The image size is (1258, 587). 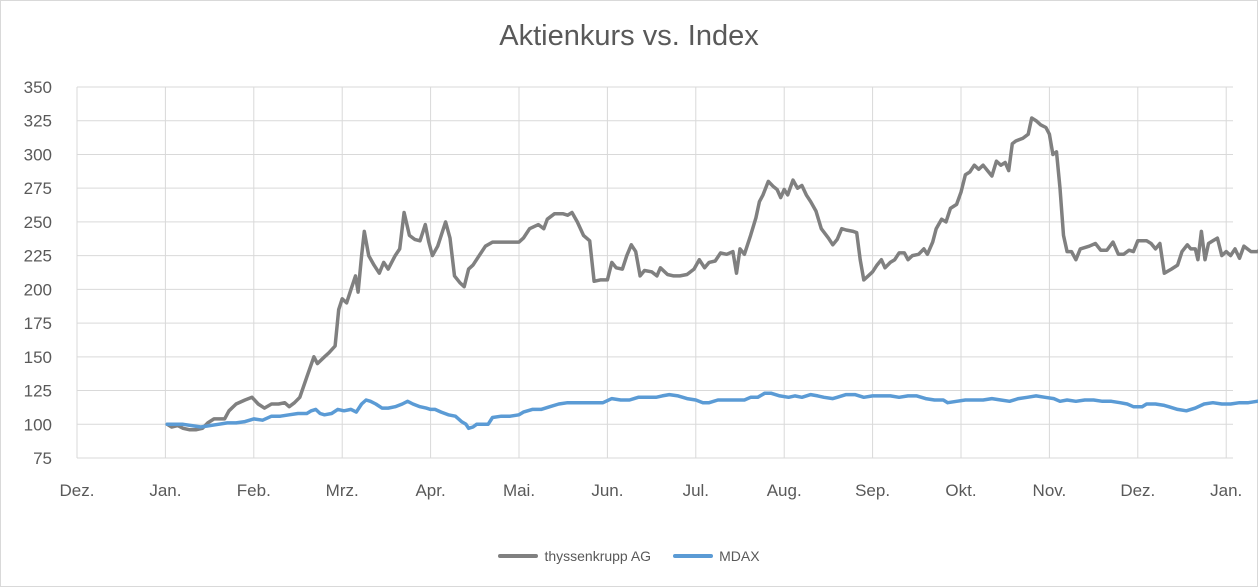 What do you see at coordinates (42, 458) in the screenshot?
I see `y-tick-label: 75` at bounding box center [42, 458].